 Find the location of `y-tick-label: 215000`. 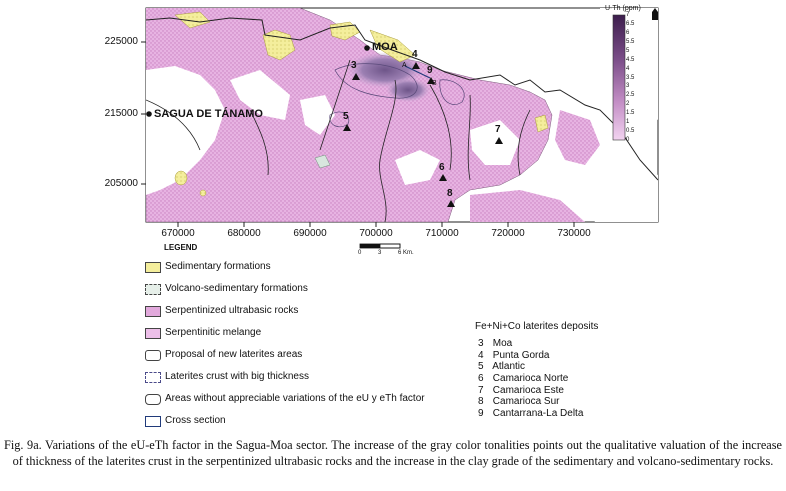

y-tick-label: 215000 is located at coordinates (121, 113).